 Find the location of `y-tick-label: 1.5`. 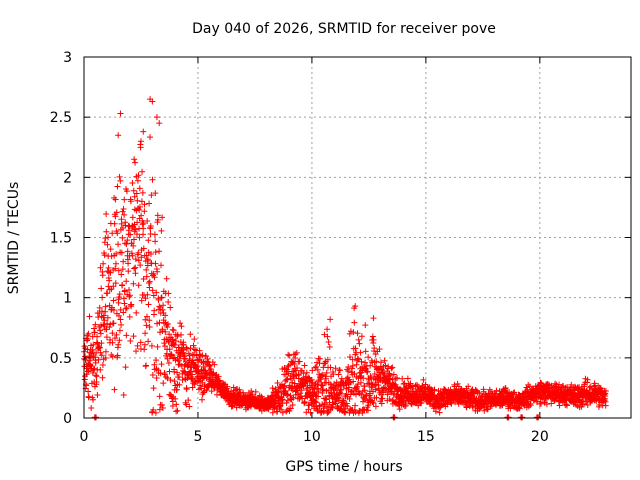

y-tick-label: 1.5 is located at coordinates (61, 239).